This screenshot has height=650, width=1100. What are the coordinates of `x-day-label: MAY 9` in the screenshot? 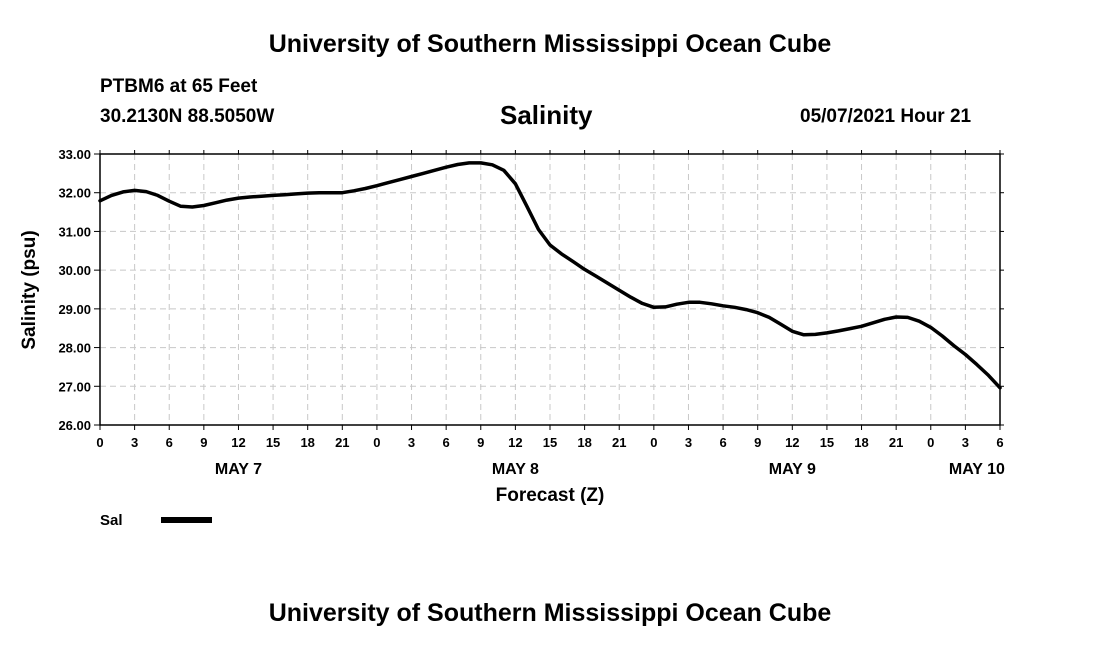 It's located at (792, 469).